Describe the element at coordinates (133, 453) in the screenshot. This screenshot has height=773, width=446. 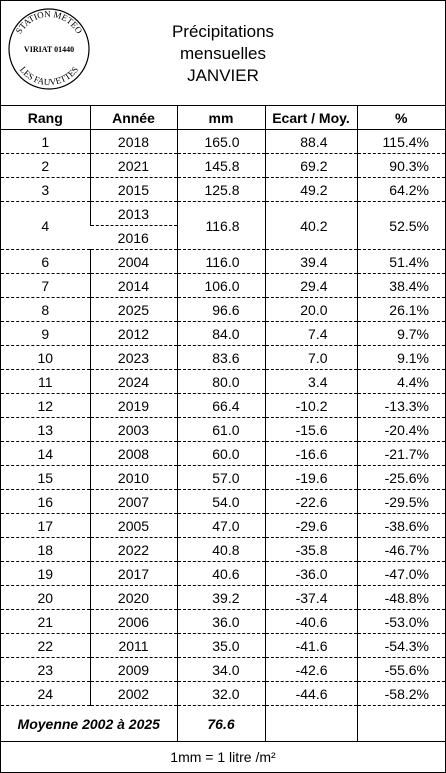
I see `year-cell: 2008` at that location.